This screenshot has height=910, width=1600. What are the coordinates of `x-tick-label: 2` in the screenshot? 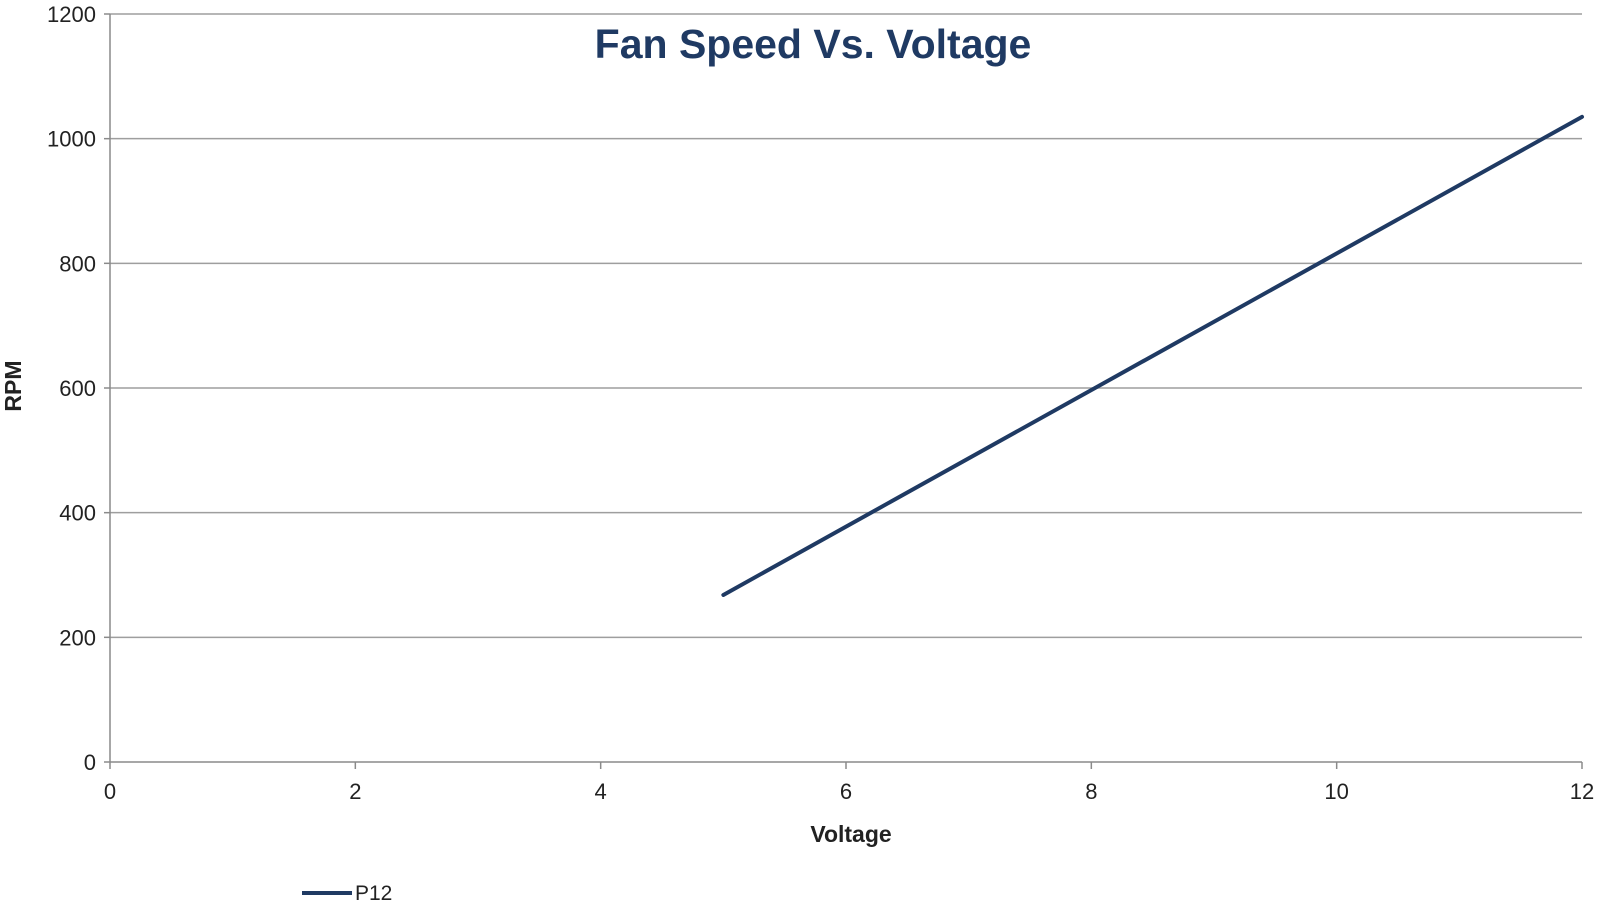 It's located at (355, 791).